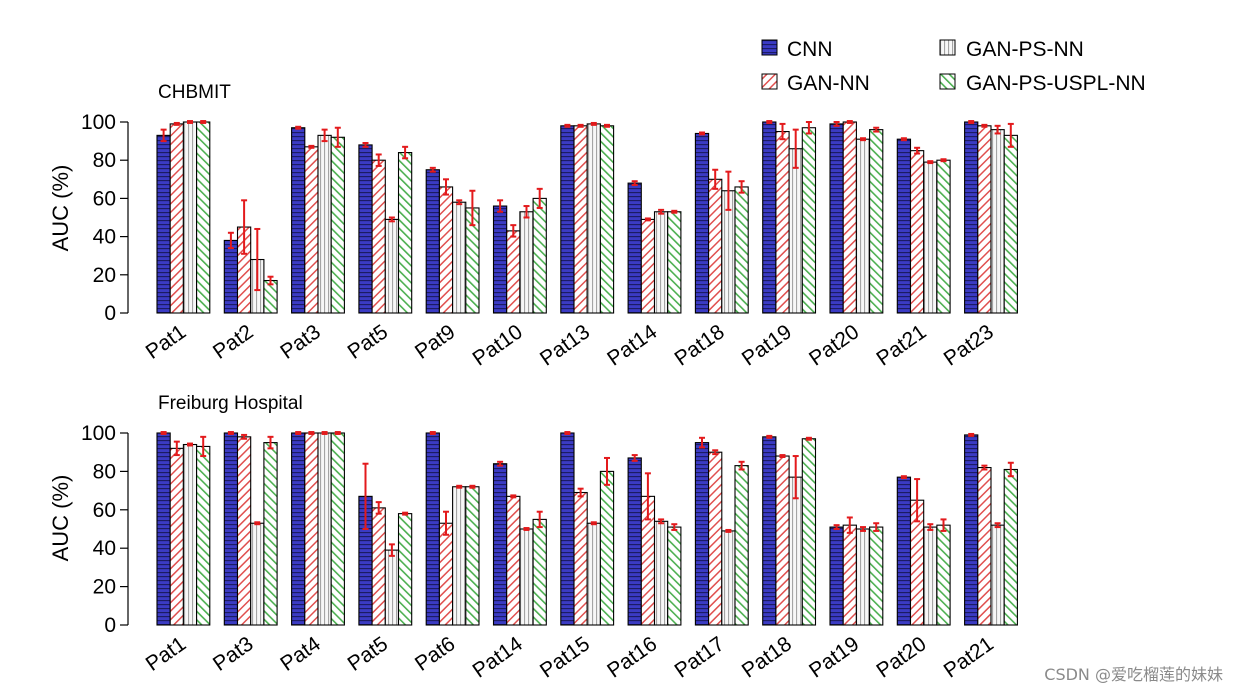  Describe the element at coordinates (700, 345) in the screenshot. I see `x-tick-label: Pat18` at that location.